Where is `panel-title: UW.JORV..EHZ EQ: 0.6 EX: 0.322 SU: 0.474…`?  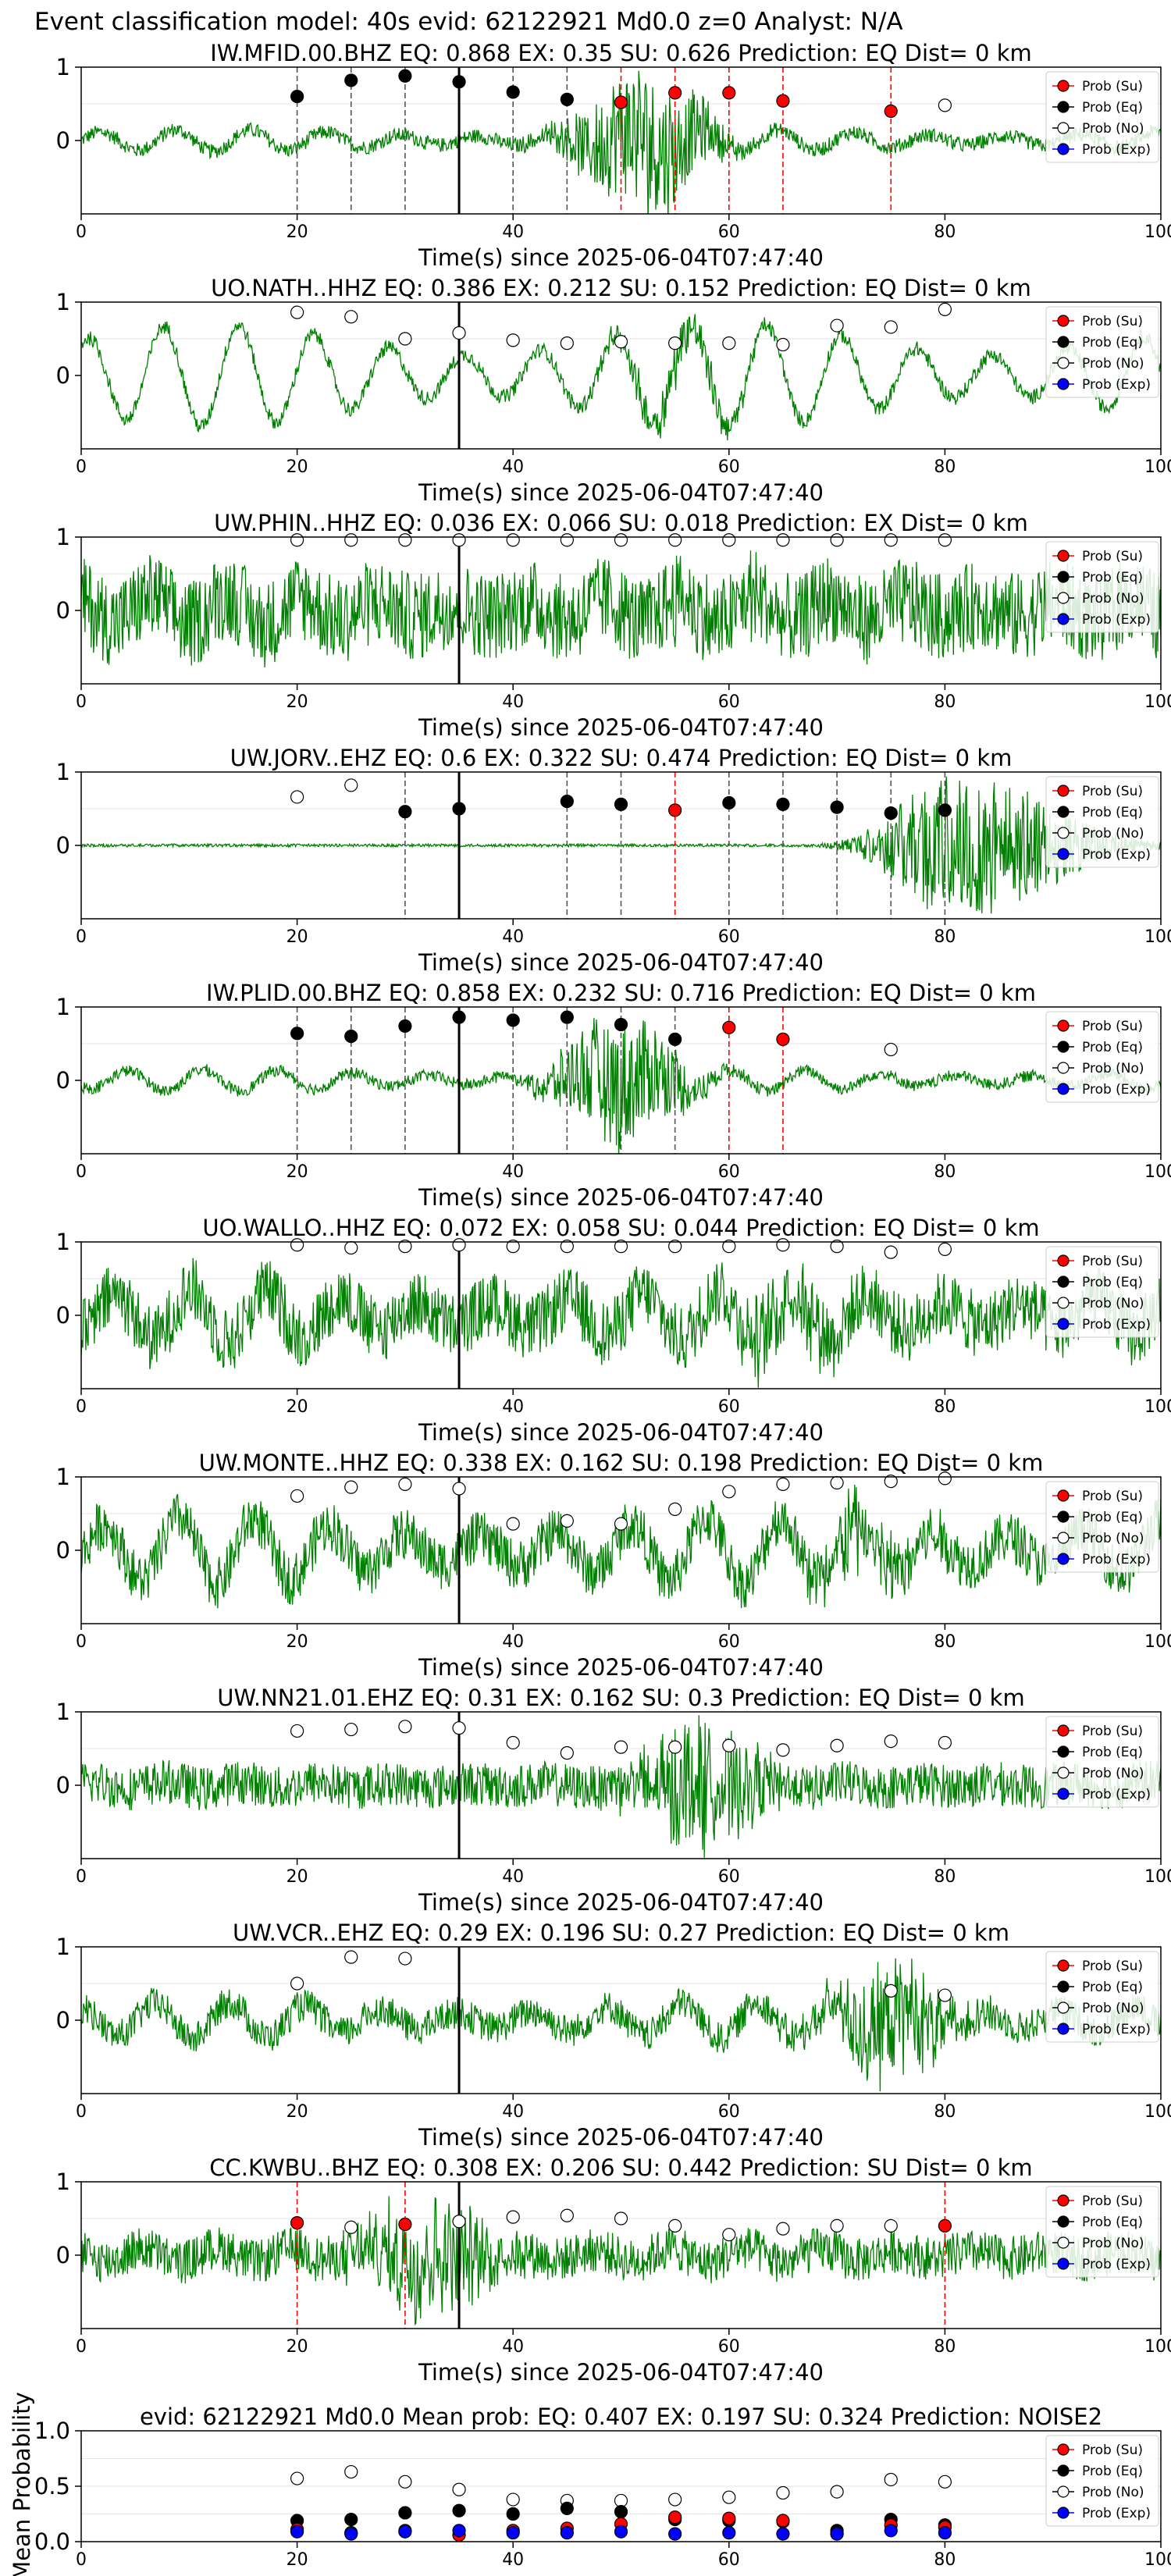 panel-title: UW.JORV..EHZ EQ: 0.6 EX: 0.322 SU: 0.474… is located at coordinates (621, 758).